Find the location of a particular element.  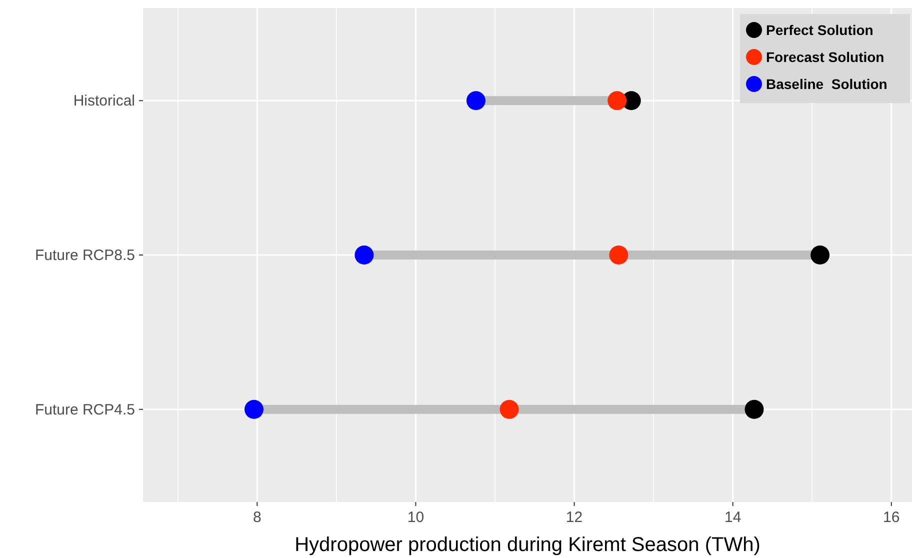

y-tick-label: Future RCP8.5 is located at coordinates (84, 255).